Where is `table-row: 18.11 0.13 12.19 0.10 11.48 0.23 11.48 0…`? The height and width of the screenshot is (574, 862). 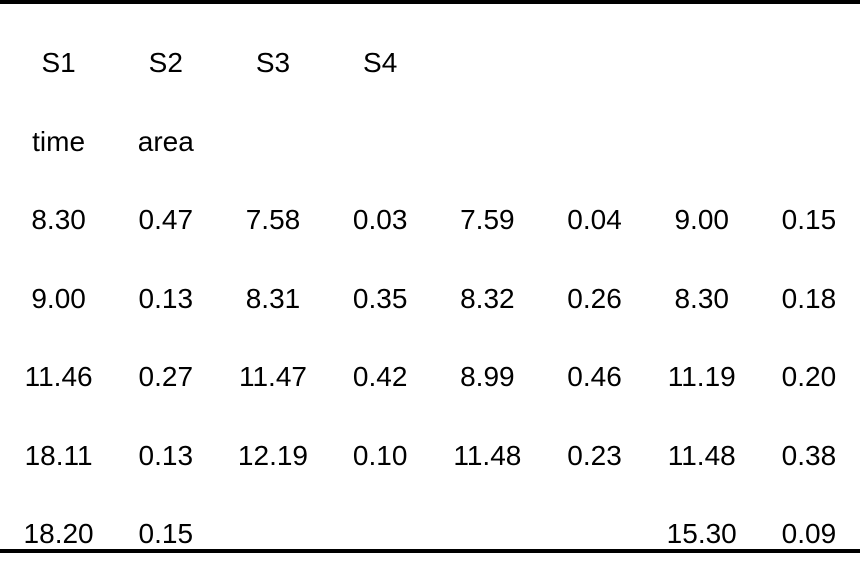
table-row: 18.11 0.13 12.19 0.10 11.48 0.23 11.48 0… is located at coordinates (433, 456).